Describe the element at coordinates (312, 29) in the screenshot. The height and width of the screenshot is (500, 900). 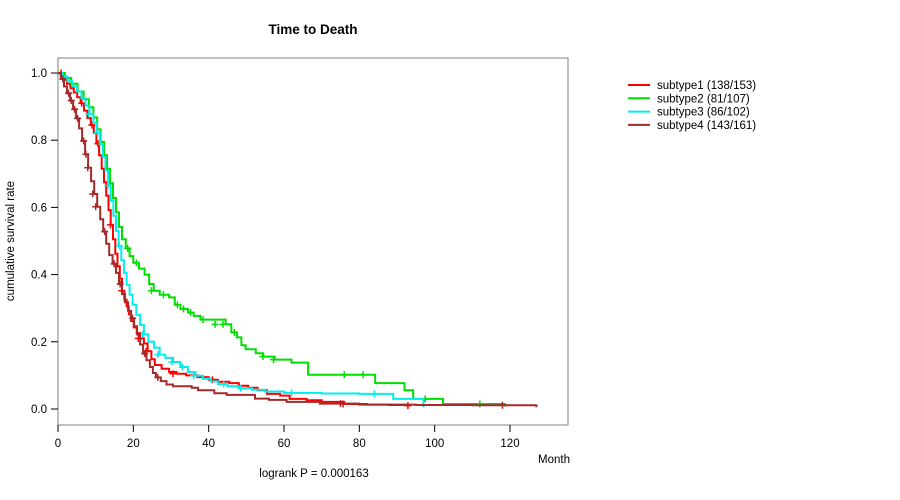
I see `chart-title: Time to Death` at that location.